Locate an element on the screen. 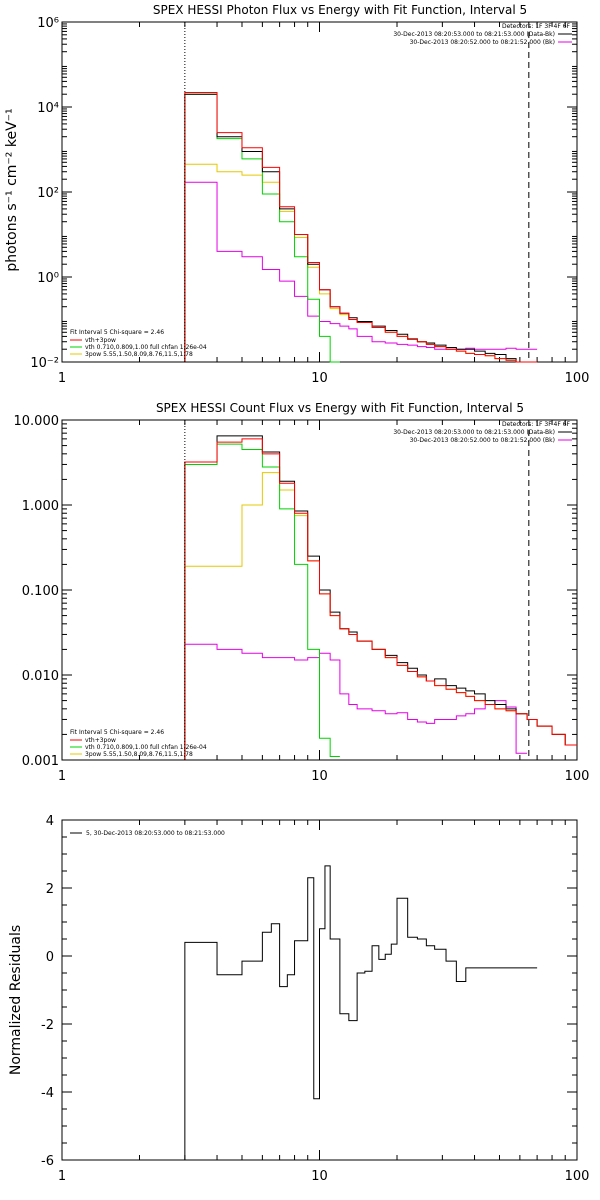 The width and height of the screenshot is (600, 1200). photon-legend-vth: vth 0.710,0.809,1.00 full chfan 1.26e-04 is located at coordinates (146, 347).